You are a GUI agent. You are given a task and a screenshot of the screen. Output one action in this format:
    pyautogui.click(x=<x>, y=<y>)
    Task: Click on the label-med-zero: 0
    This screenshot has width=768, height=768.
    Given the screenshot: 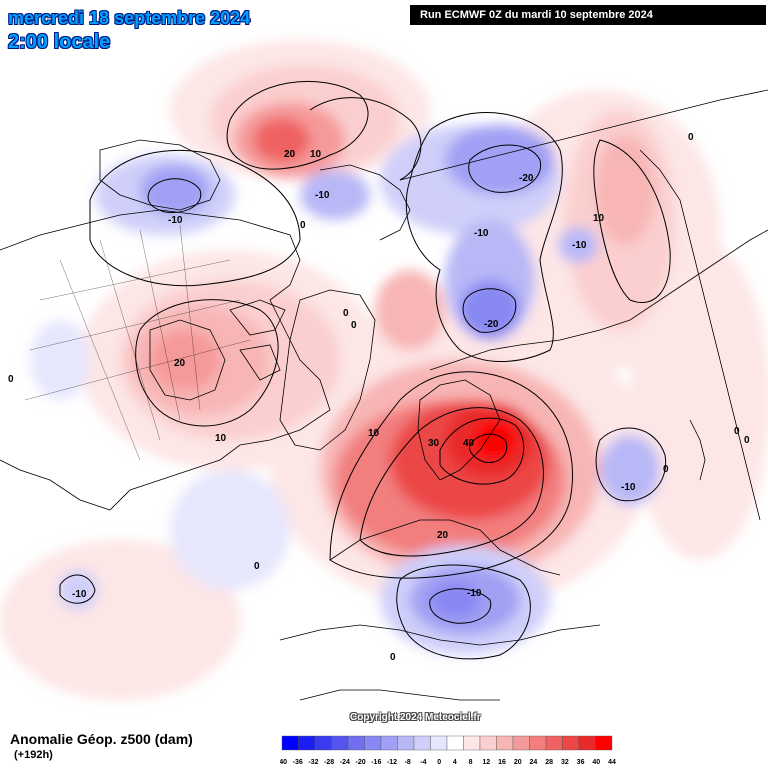 What is the action you would take?
    pyautogui.click(x=393, y=657)
    